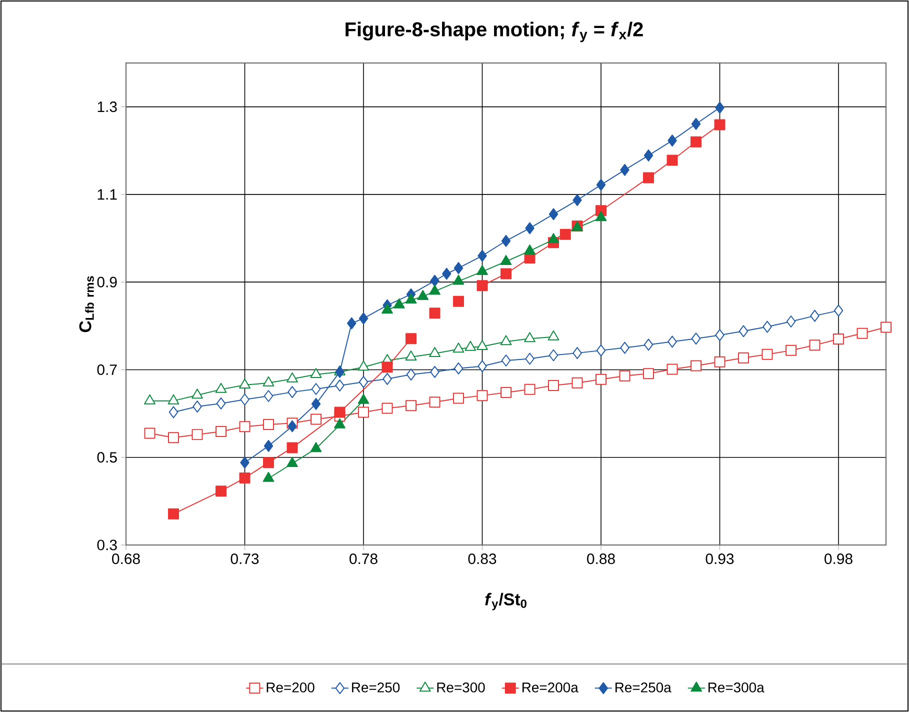 This screenshot has height=712, width=909. Describe the element at coordinates (126, 559) in the screenshot. I see `x-tick-label: 0.68` at that location.